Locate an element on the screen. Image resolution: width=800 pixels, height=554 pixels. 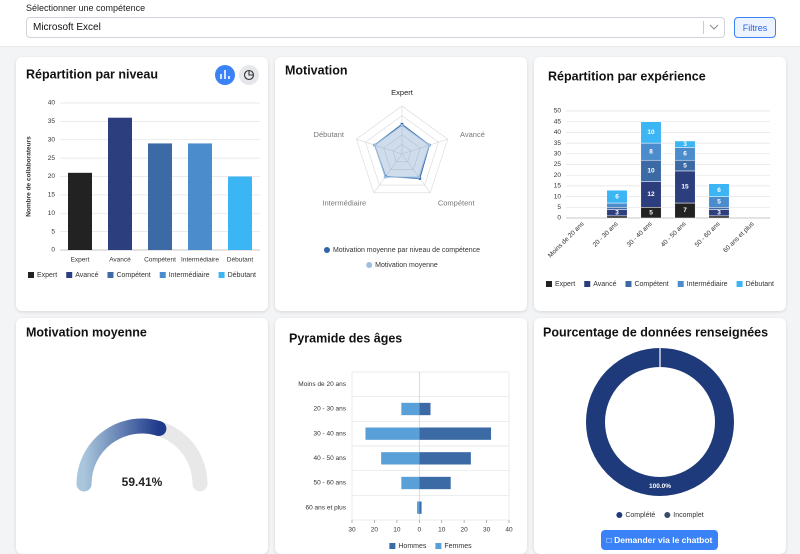
y-tick-label: 30 - 40 ans is located at coordinates (329, 433).